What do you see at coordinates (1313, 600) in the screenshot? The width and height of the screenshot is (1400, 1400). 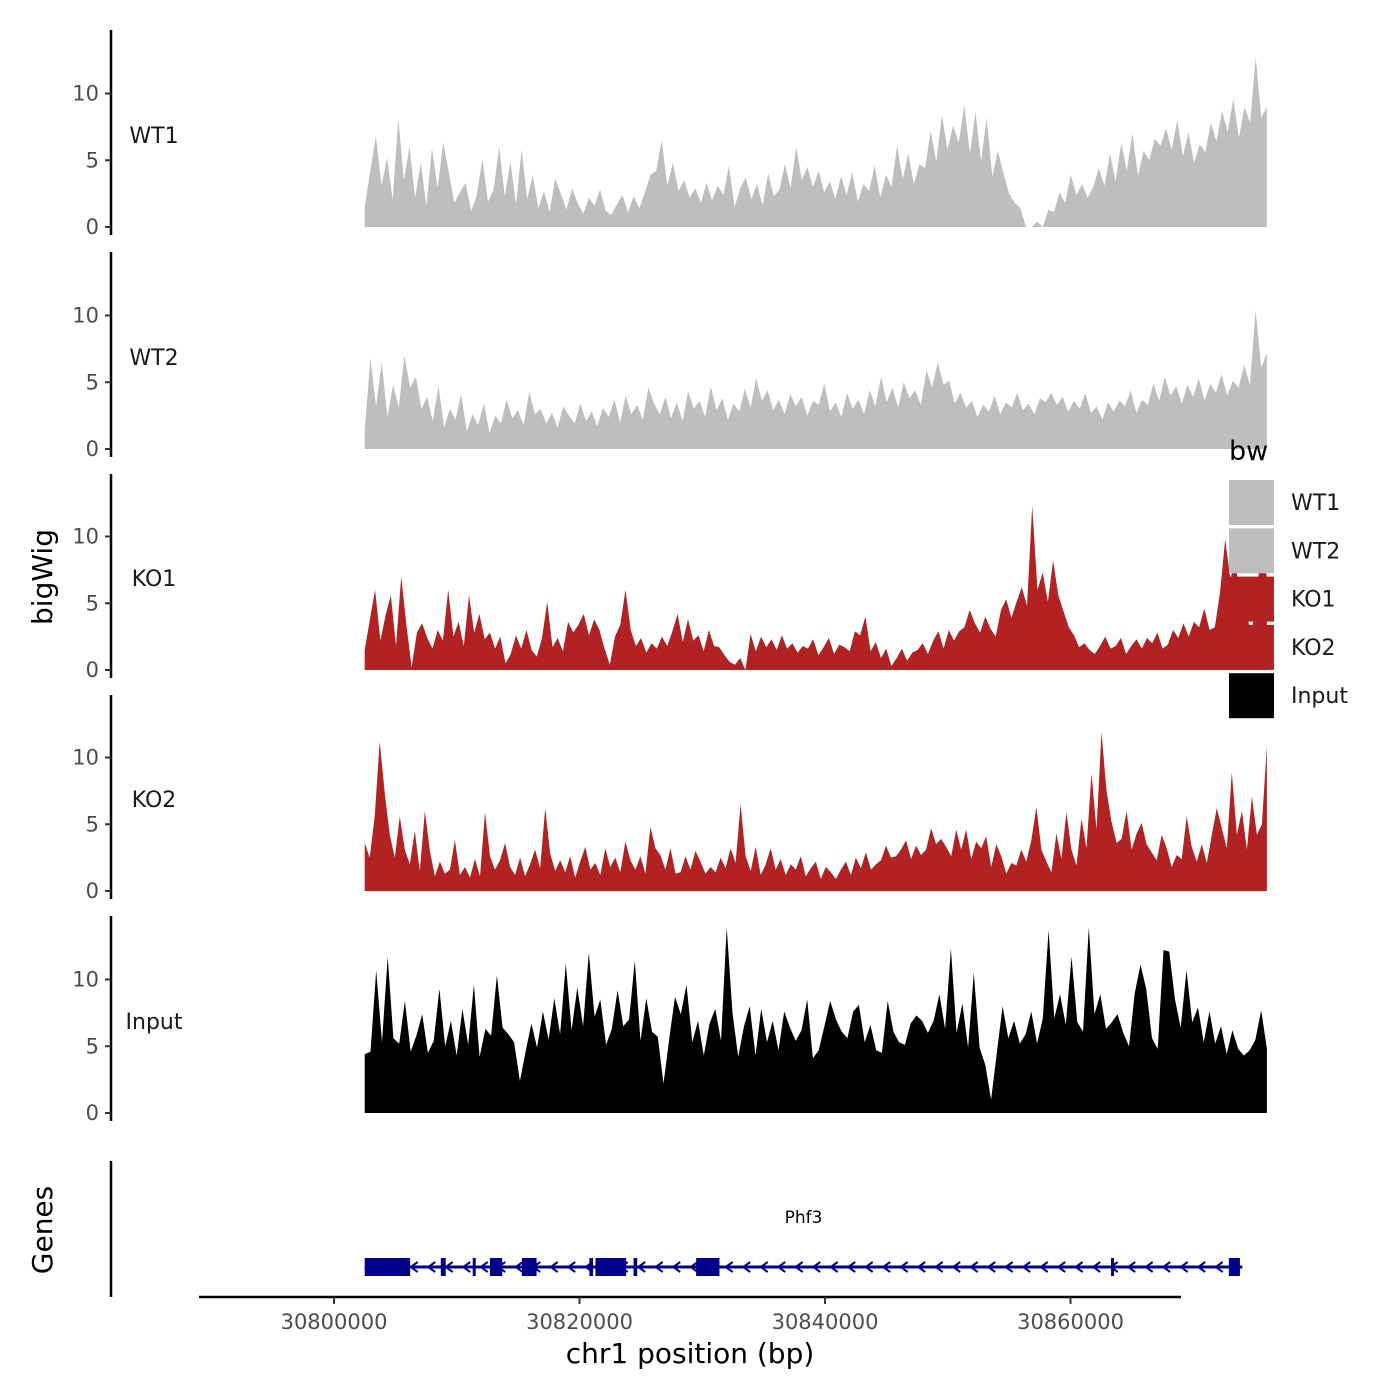 I see `legend-label: KO1` at bounding box center [1313, 600].